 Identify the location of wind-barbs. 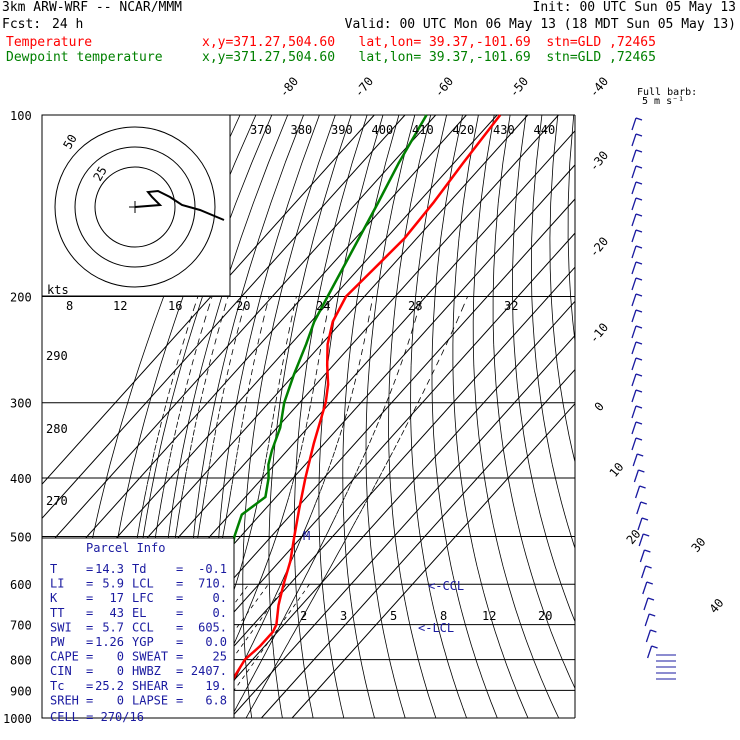
(653, 398).